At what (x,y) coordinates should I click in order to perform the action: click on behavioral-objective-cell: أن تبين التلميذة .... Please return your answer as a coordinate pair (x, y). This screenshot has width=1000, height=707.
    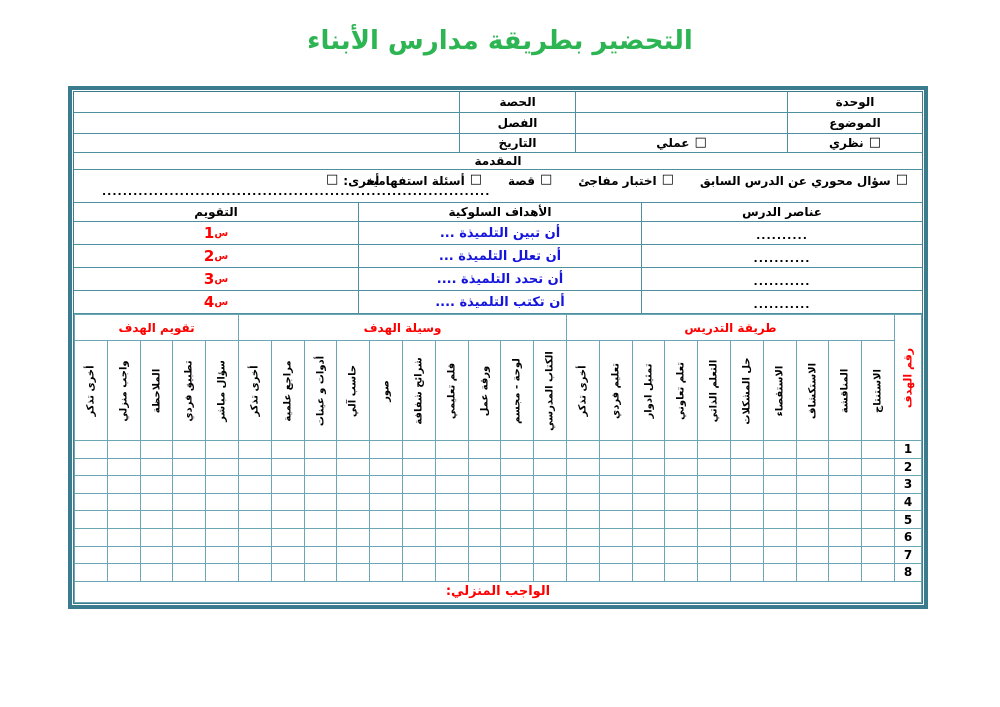
    Looking at the image, I should click on (499, 233).